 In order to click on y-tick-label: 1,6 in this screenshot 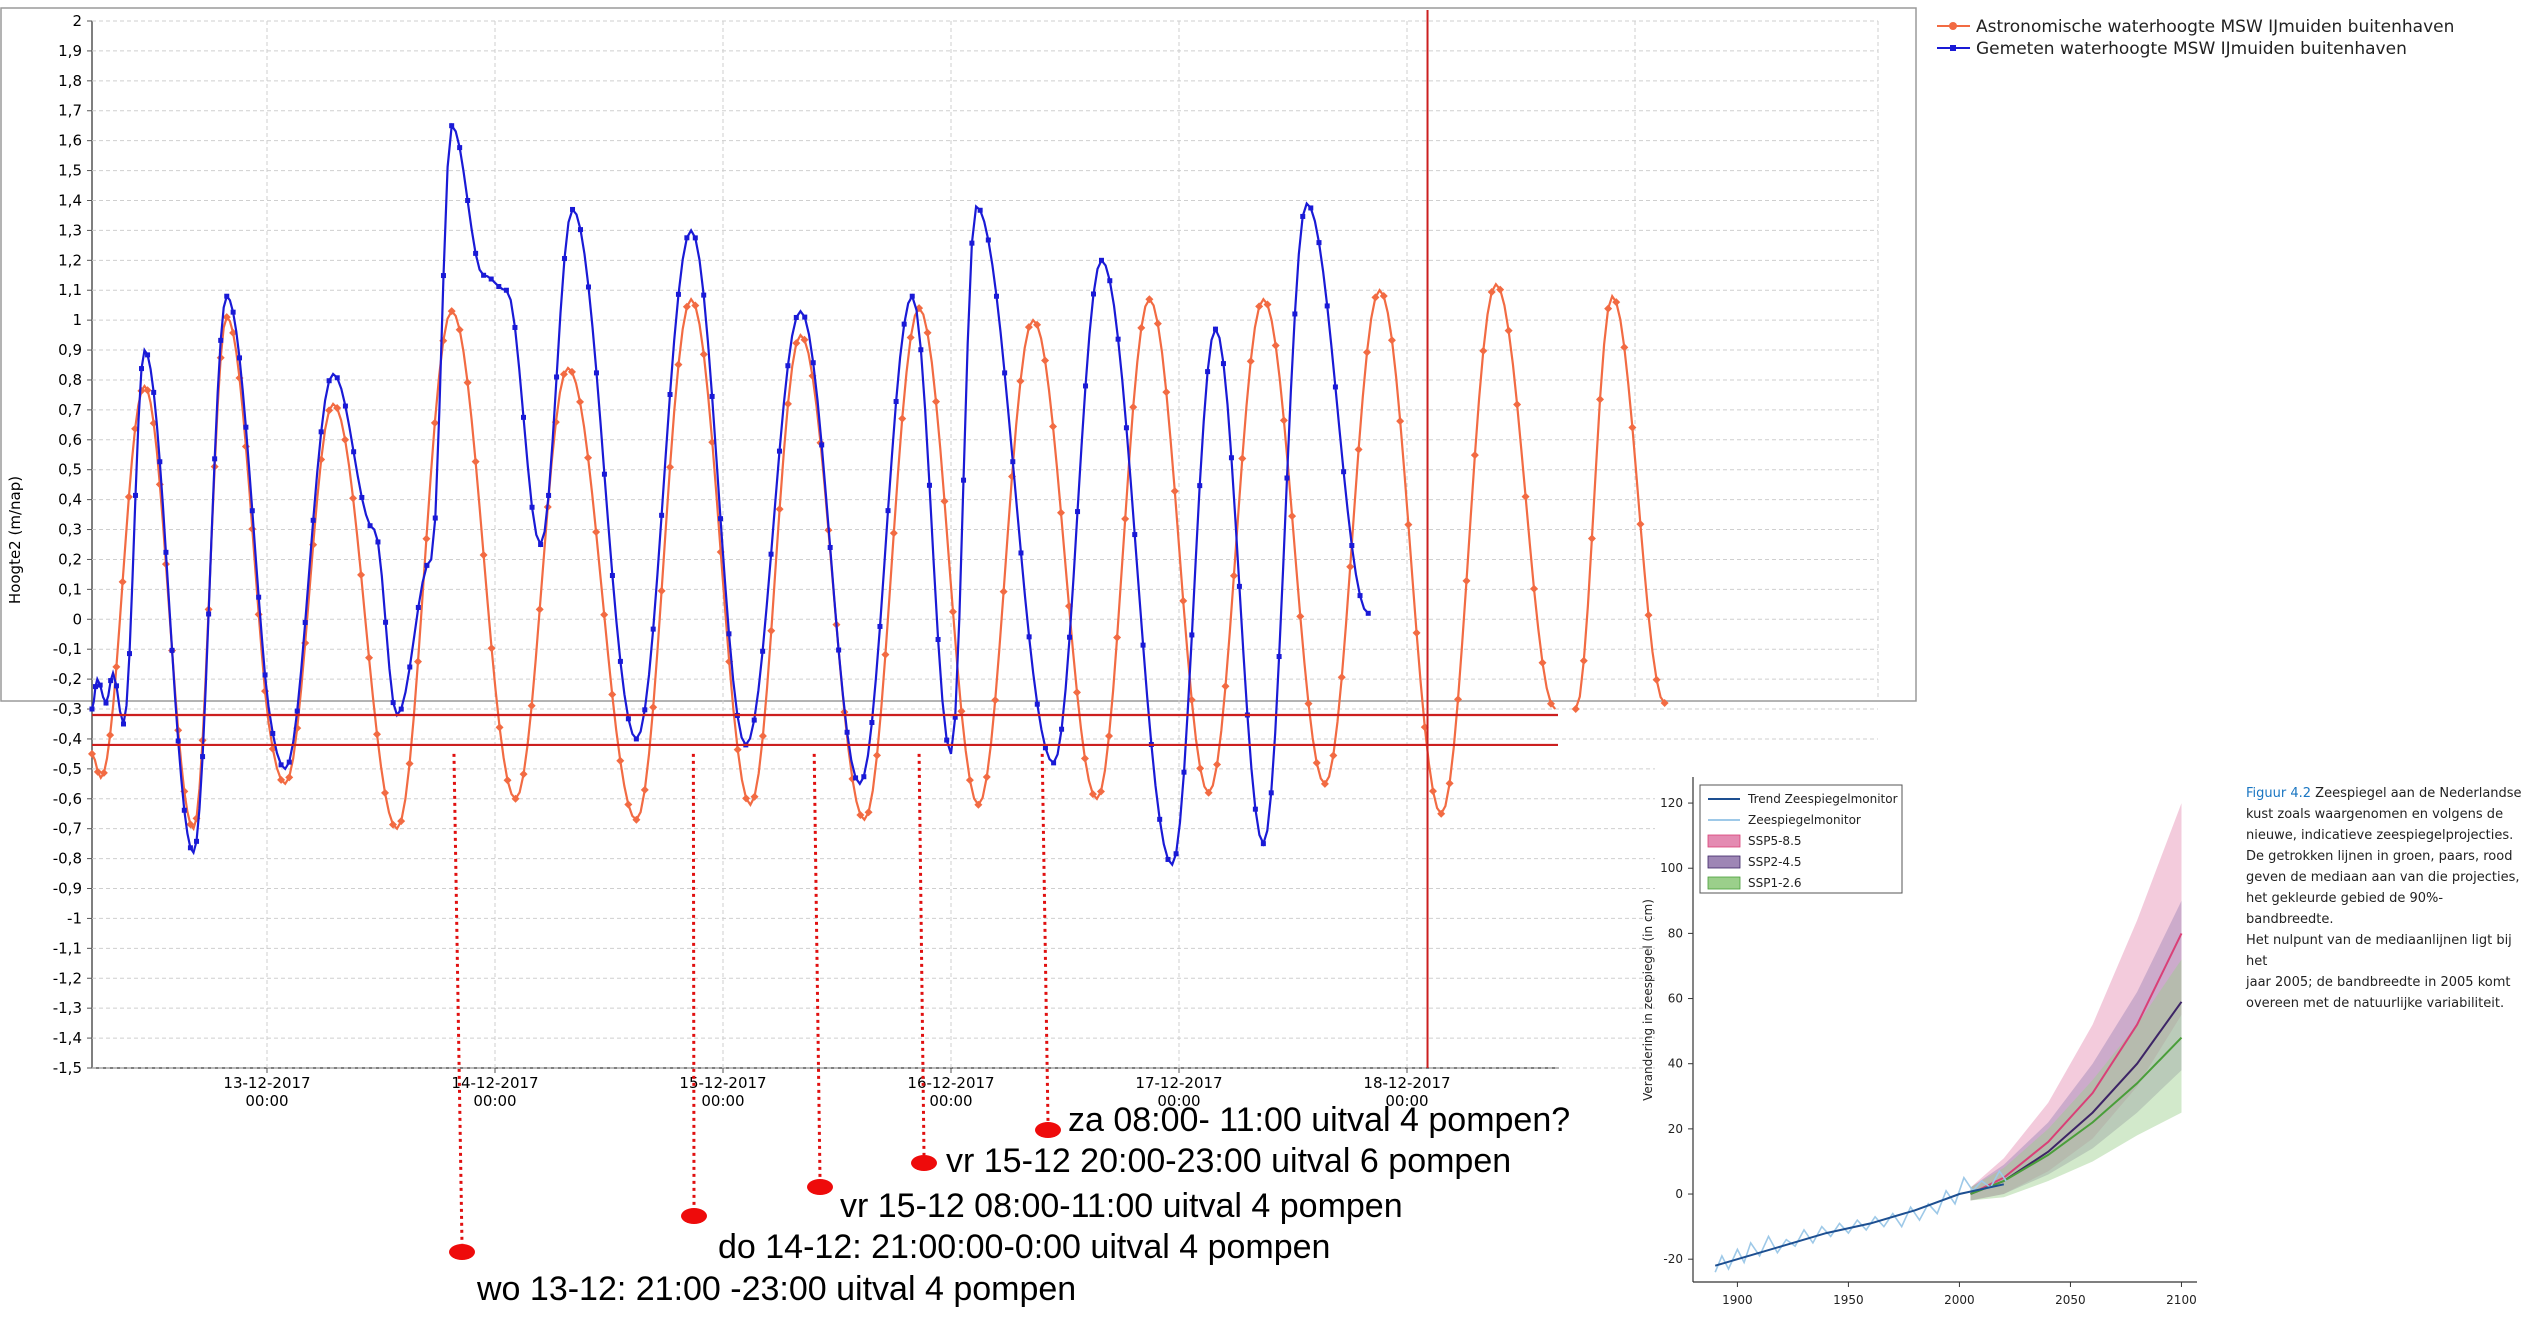, I will do `click(70, 141)`.